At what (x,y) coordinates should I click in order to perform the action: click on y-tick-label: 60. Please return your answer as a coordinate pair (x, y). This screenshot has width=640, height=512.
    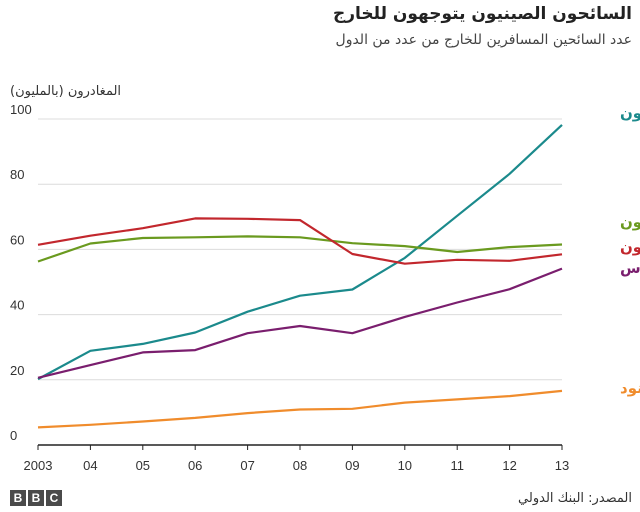
    Looking at the image, I should click on (17, 239).